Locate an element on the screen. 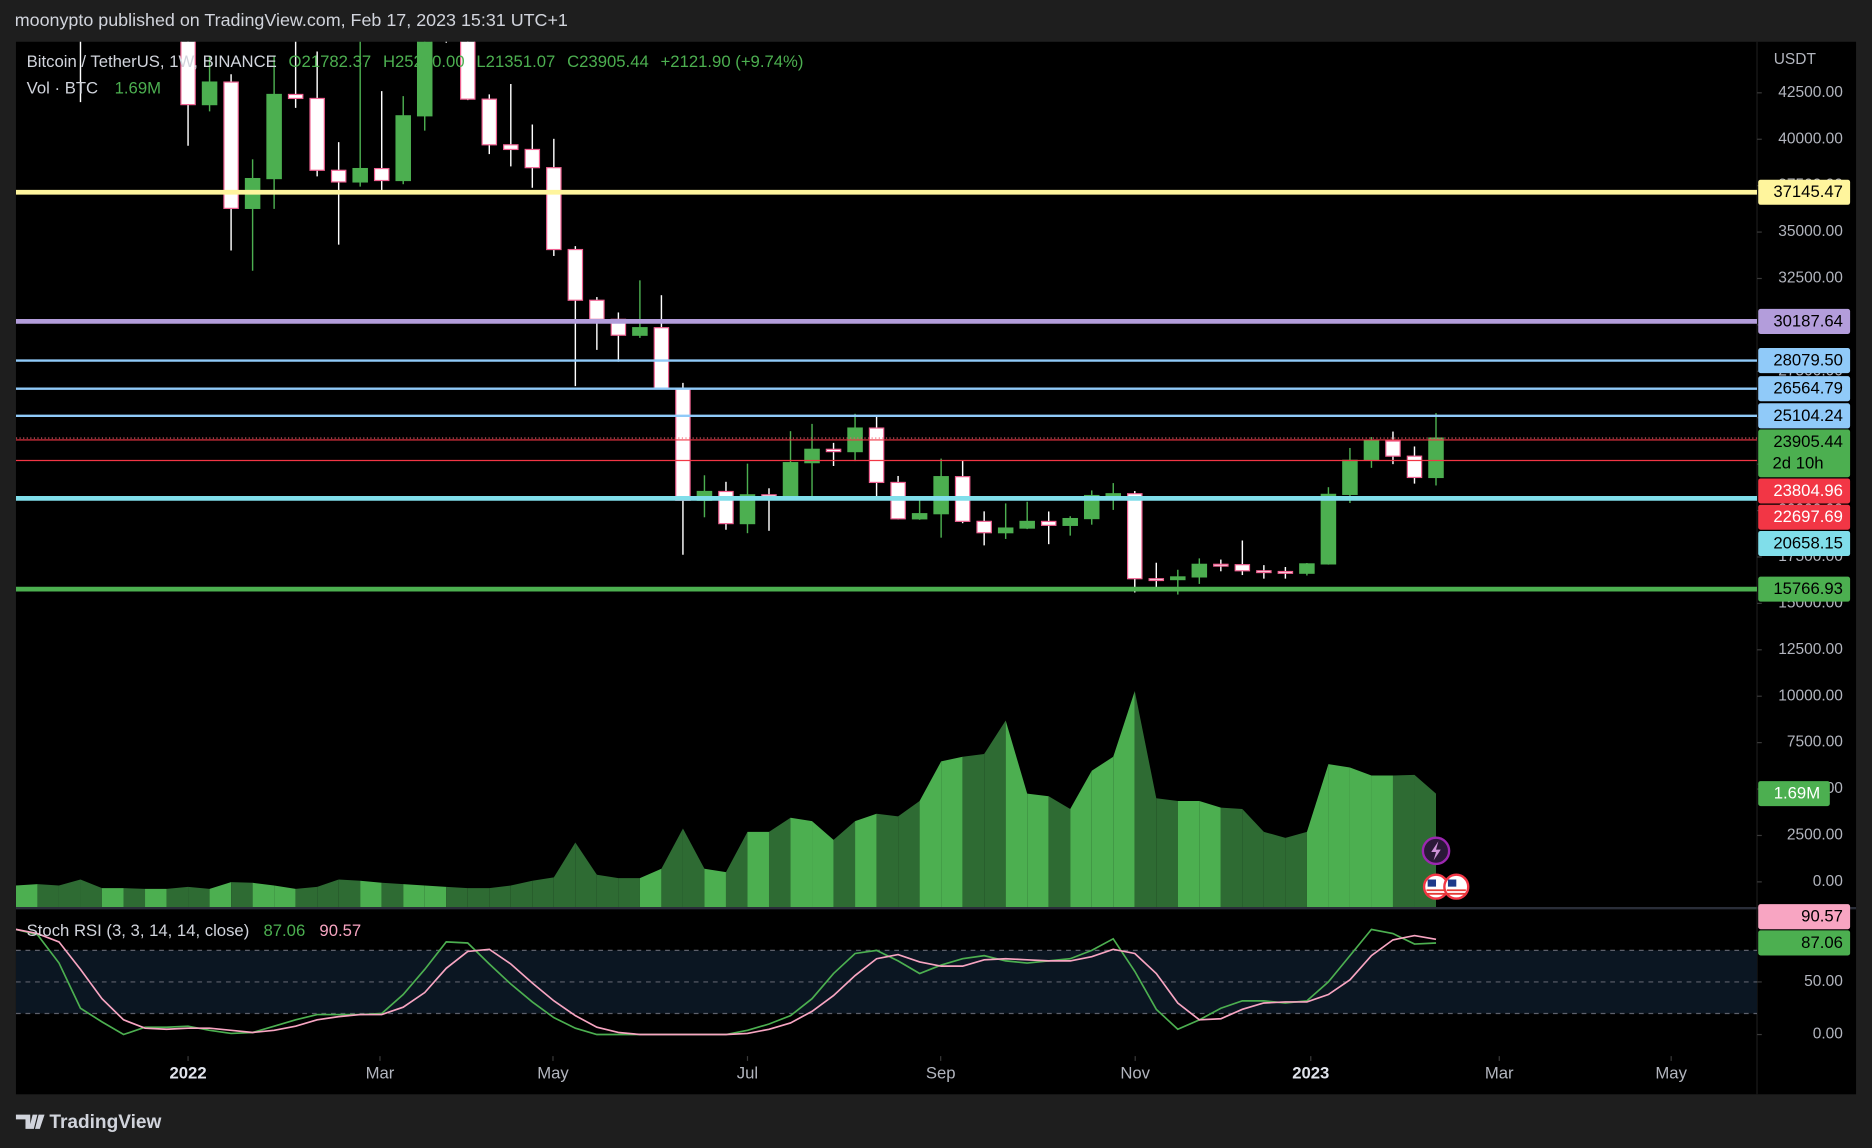  event-icons is located at coordinates (1445, 868).